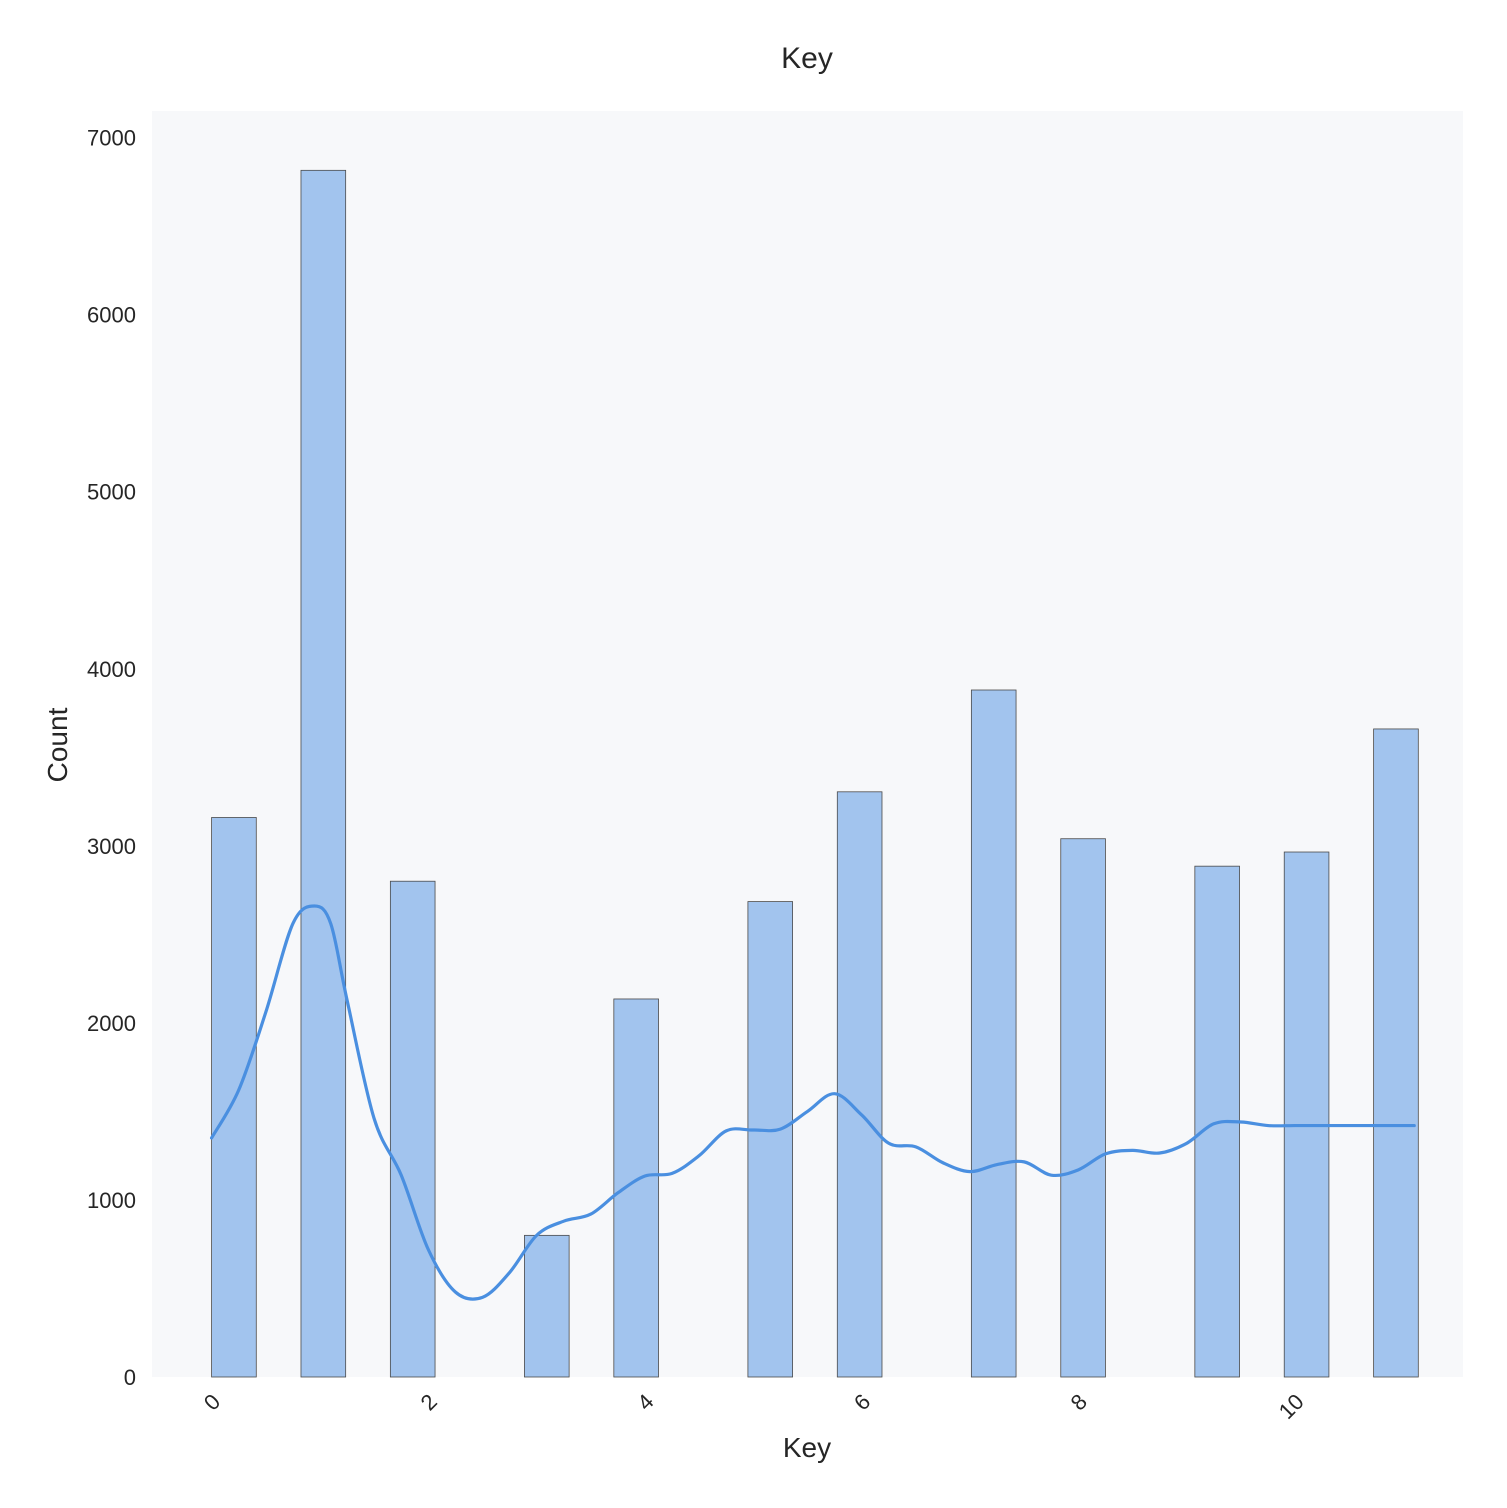  What do you see at coordinates (111, 846) in the screenshot?
I see `y-tick-label-3: 3000` at bounding box center [111, 846].